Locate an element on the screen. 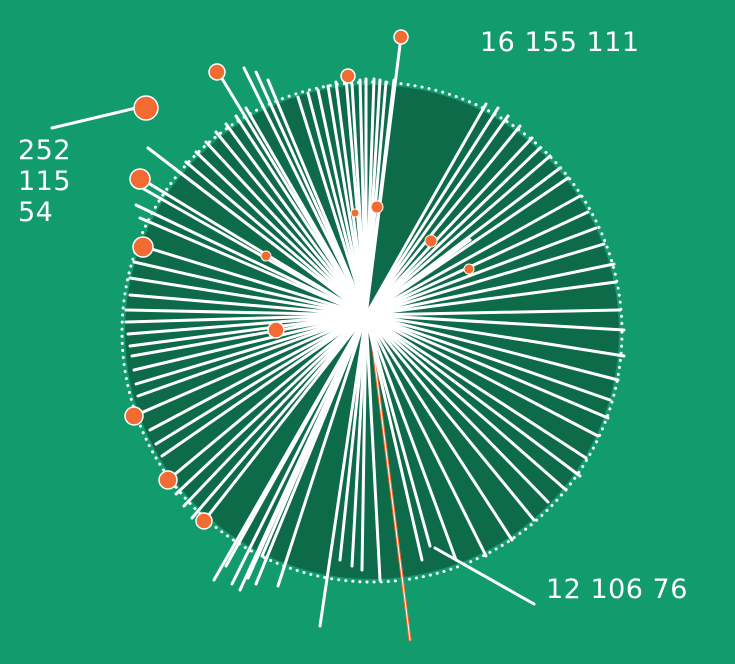  label-left-stack: 252 115 54 is located at coordinates (44, 182).